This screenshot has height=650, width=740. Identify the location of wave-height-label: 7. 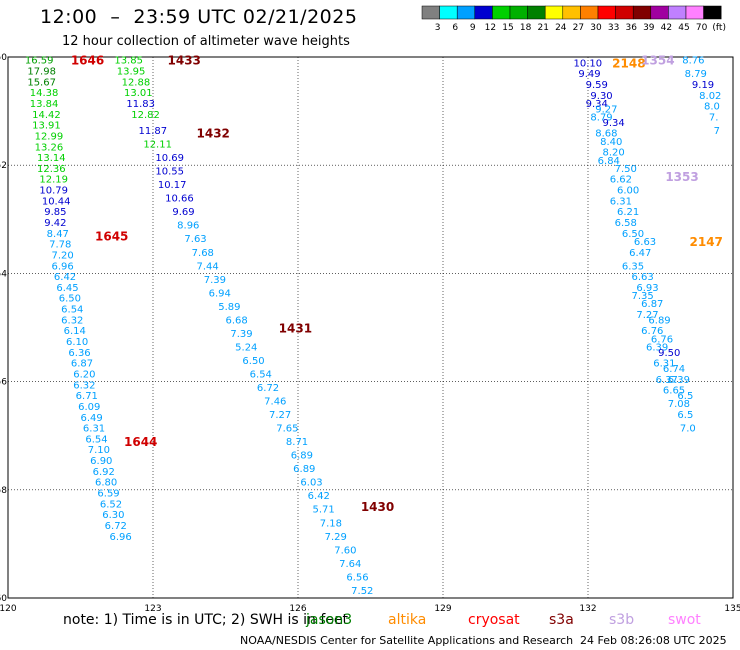
(717, 131).